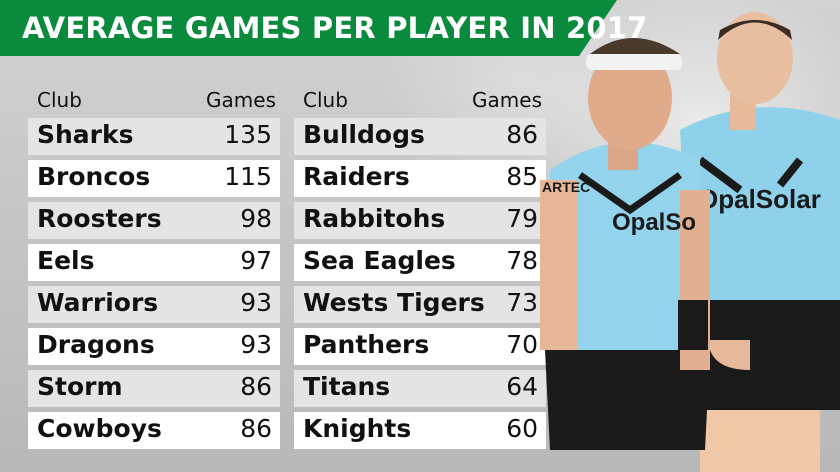 This screenshot has width=840, height=472. Describe the element at coordinates (256, 260) in the screenshot. I see `games-value: 97` at that location.